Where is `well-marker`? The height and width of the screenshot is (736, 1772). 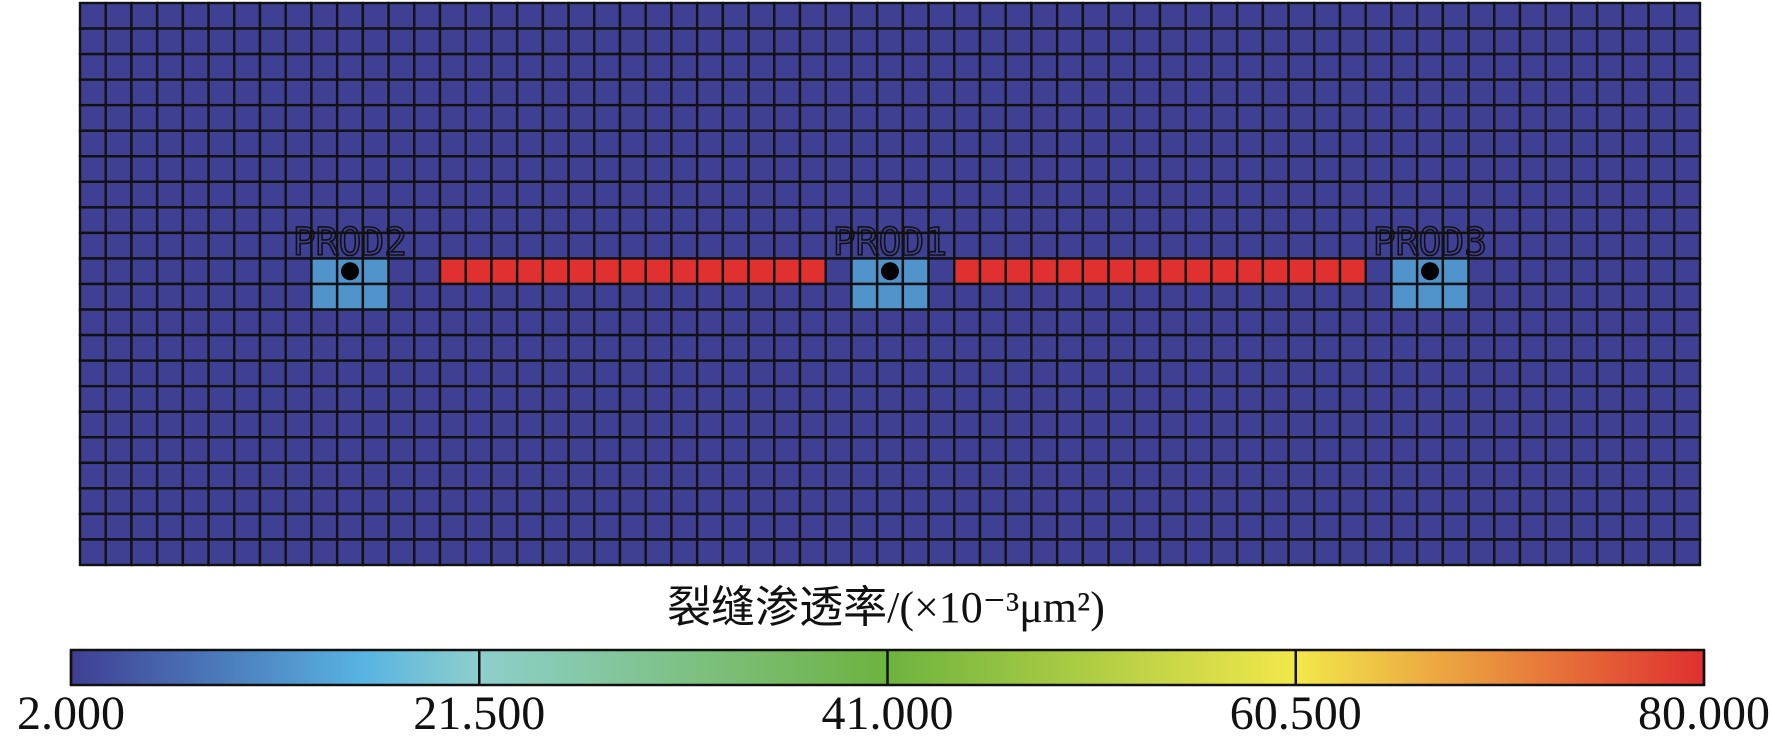
well-marker is located at coordinates (890, 271).